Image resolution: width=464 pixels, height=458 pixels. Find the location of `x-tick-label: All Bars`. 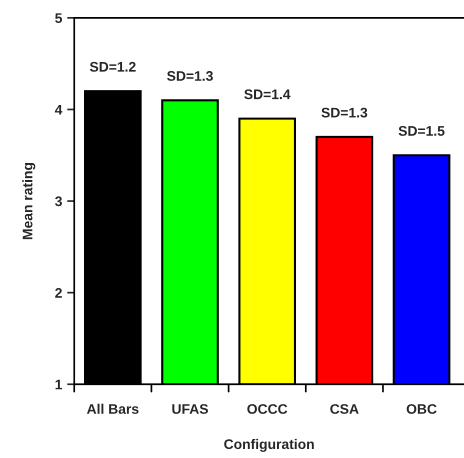

x-tick-label: All Bars is located at coordinates (112, 409).